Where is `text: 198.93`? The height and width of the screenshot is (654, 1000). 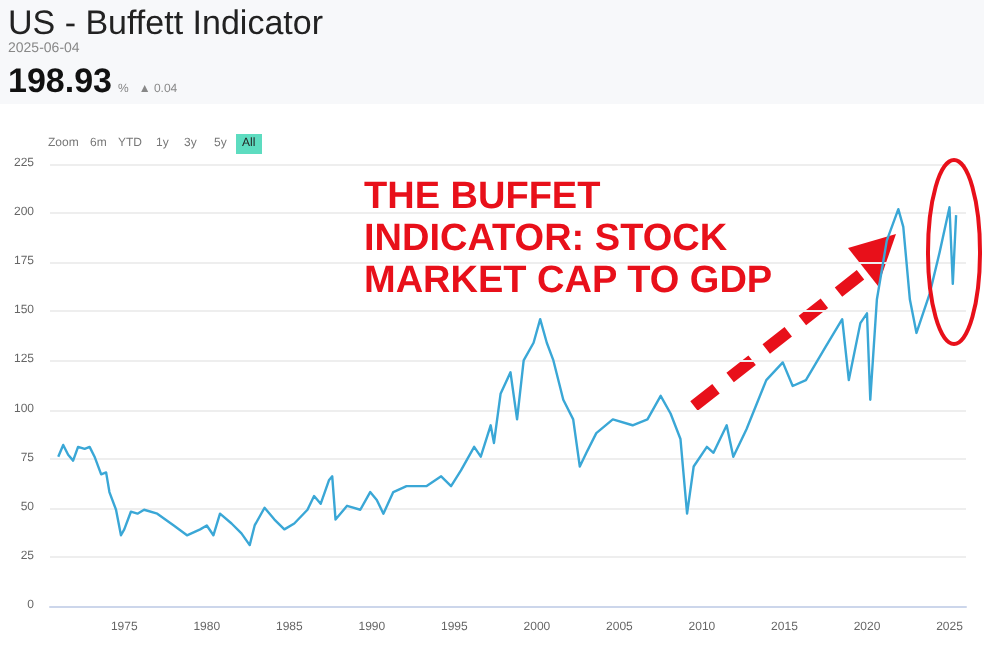 text: 198.93 is located at coordinates (60, 81).